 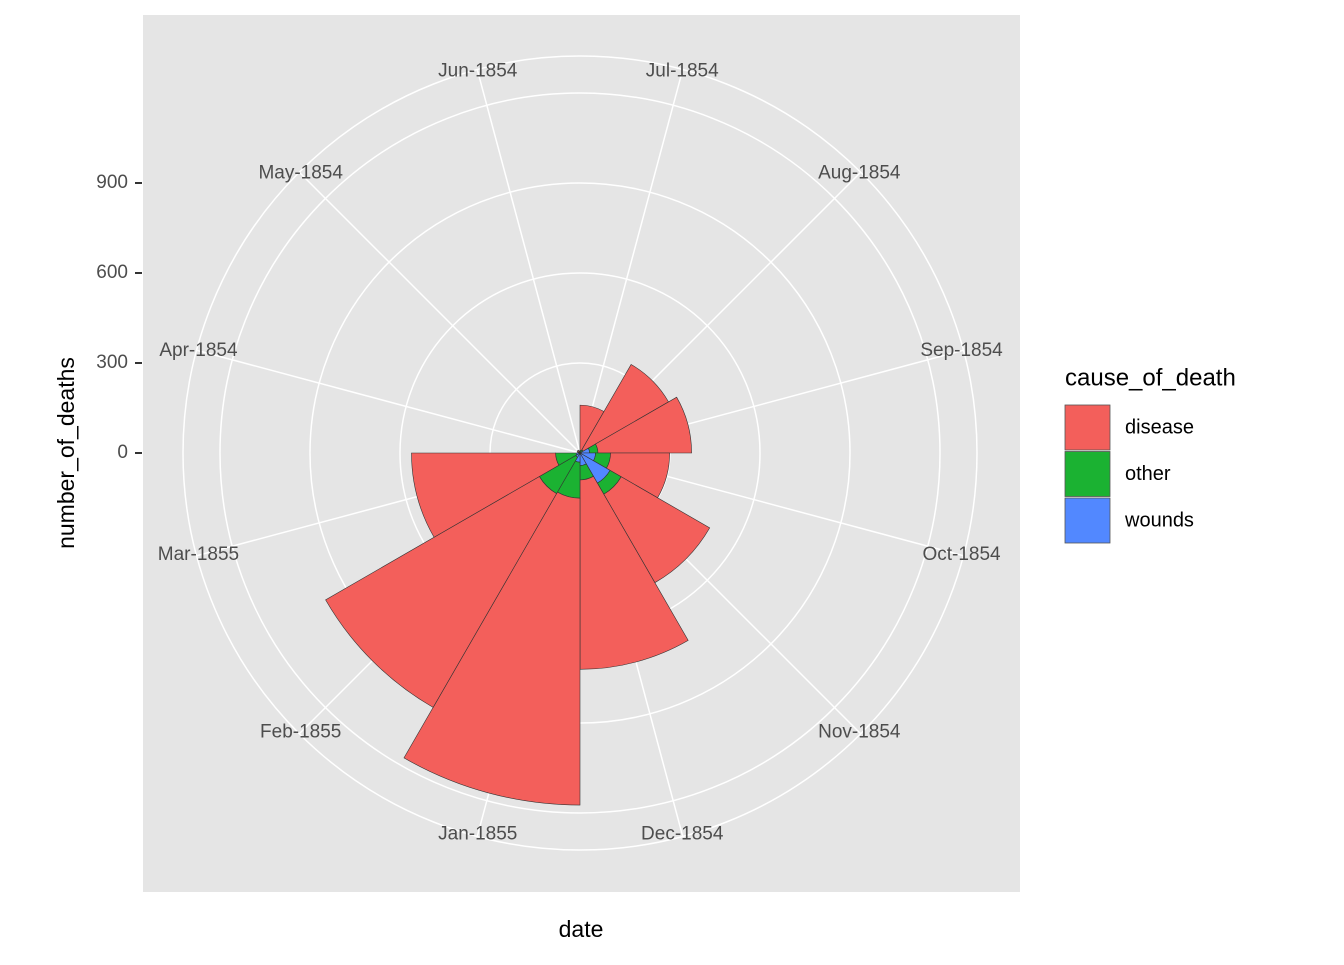 I want to click on y-axis-title: number_of_deaths, so click(x=66, y=453).